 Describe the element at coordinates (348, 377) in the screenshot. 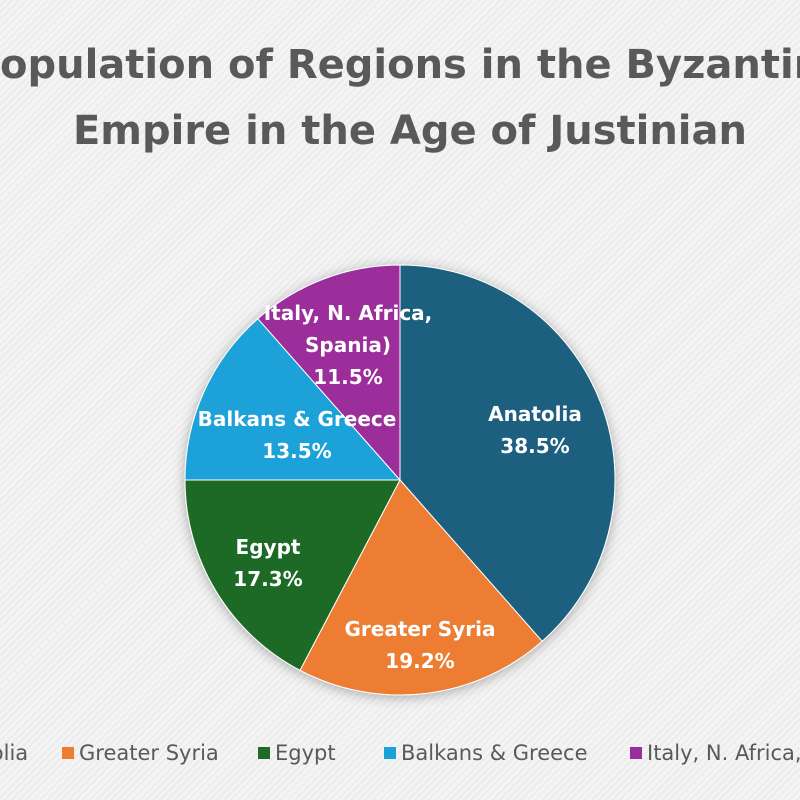

I see `data-label-value: 11.5%` at that location.